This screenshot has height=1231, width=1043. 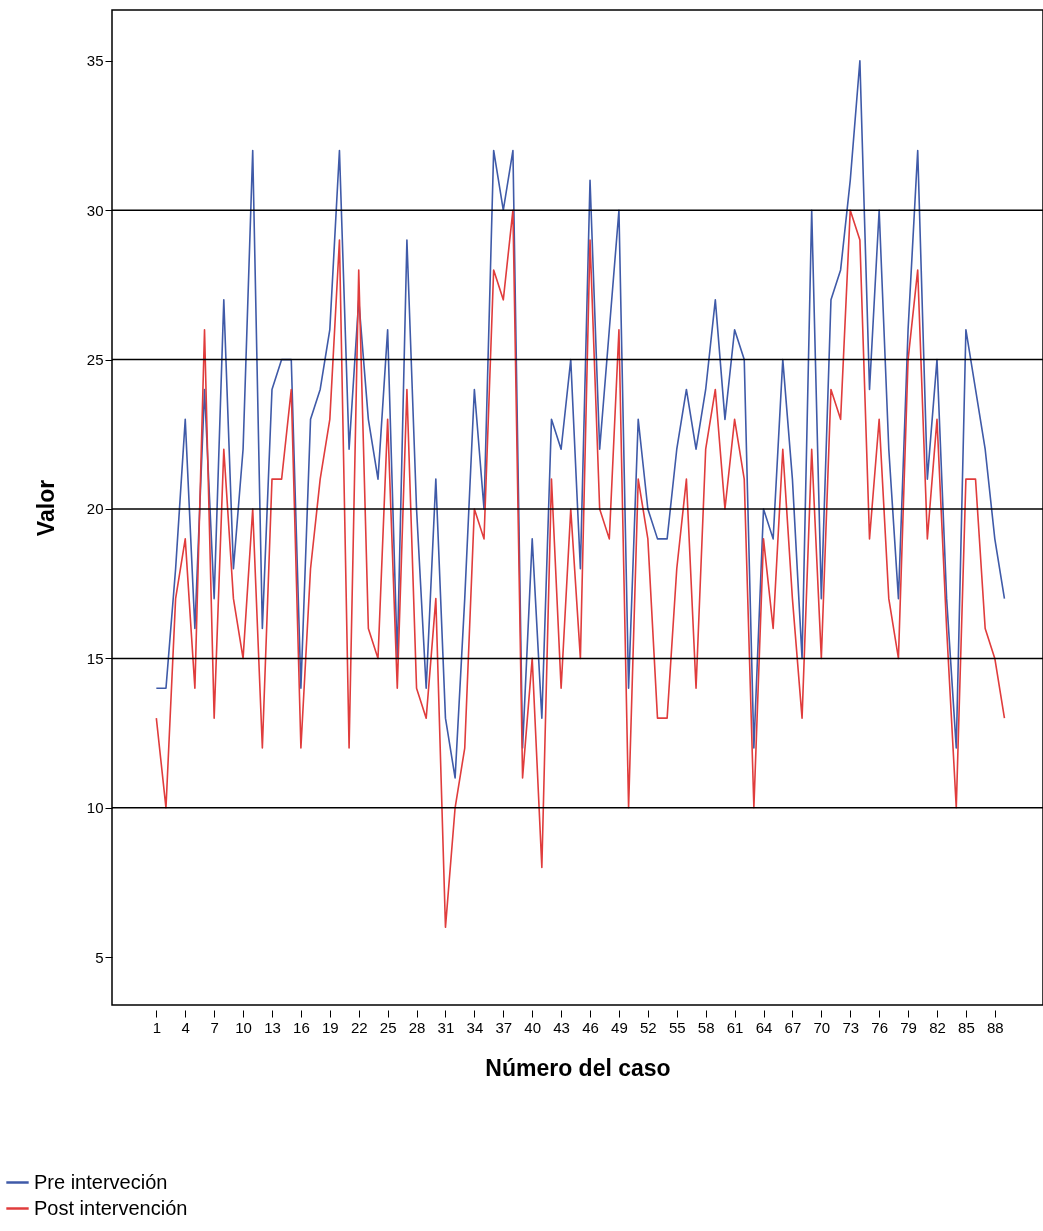 I want to click on y-tick-label: 20, so click(x=95, y=509).